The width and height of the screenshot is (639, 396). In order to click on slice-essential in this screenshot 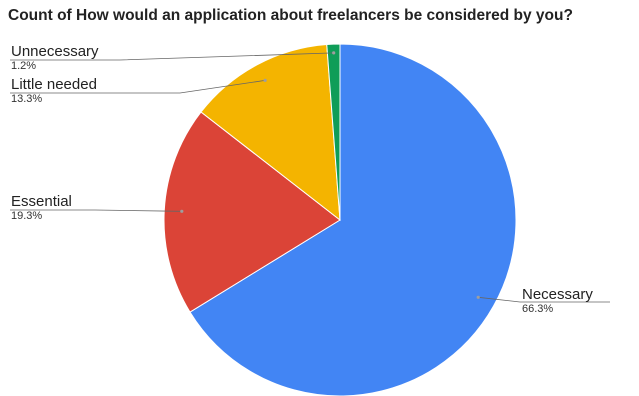, I will do `click(252, 212)`.